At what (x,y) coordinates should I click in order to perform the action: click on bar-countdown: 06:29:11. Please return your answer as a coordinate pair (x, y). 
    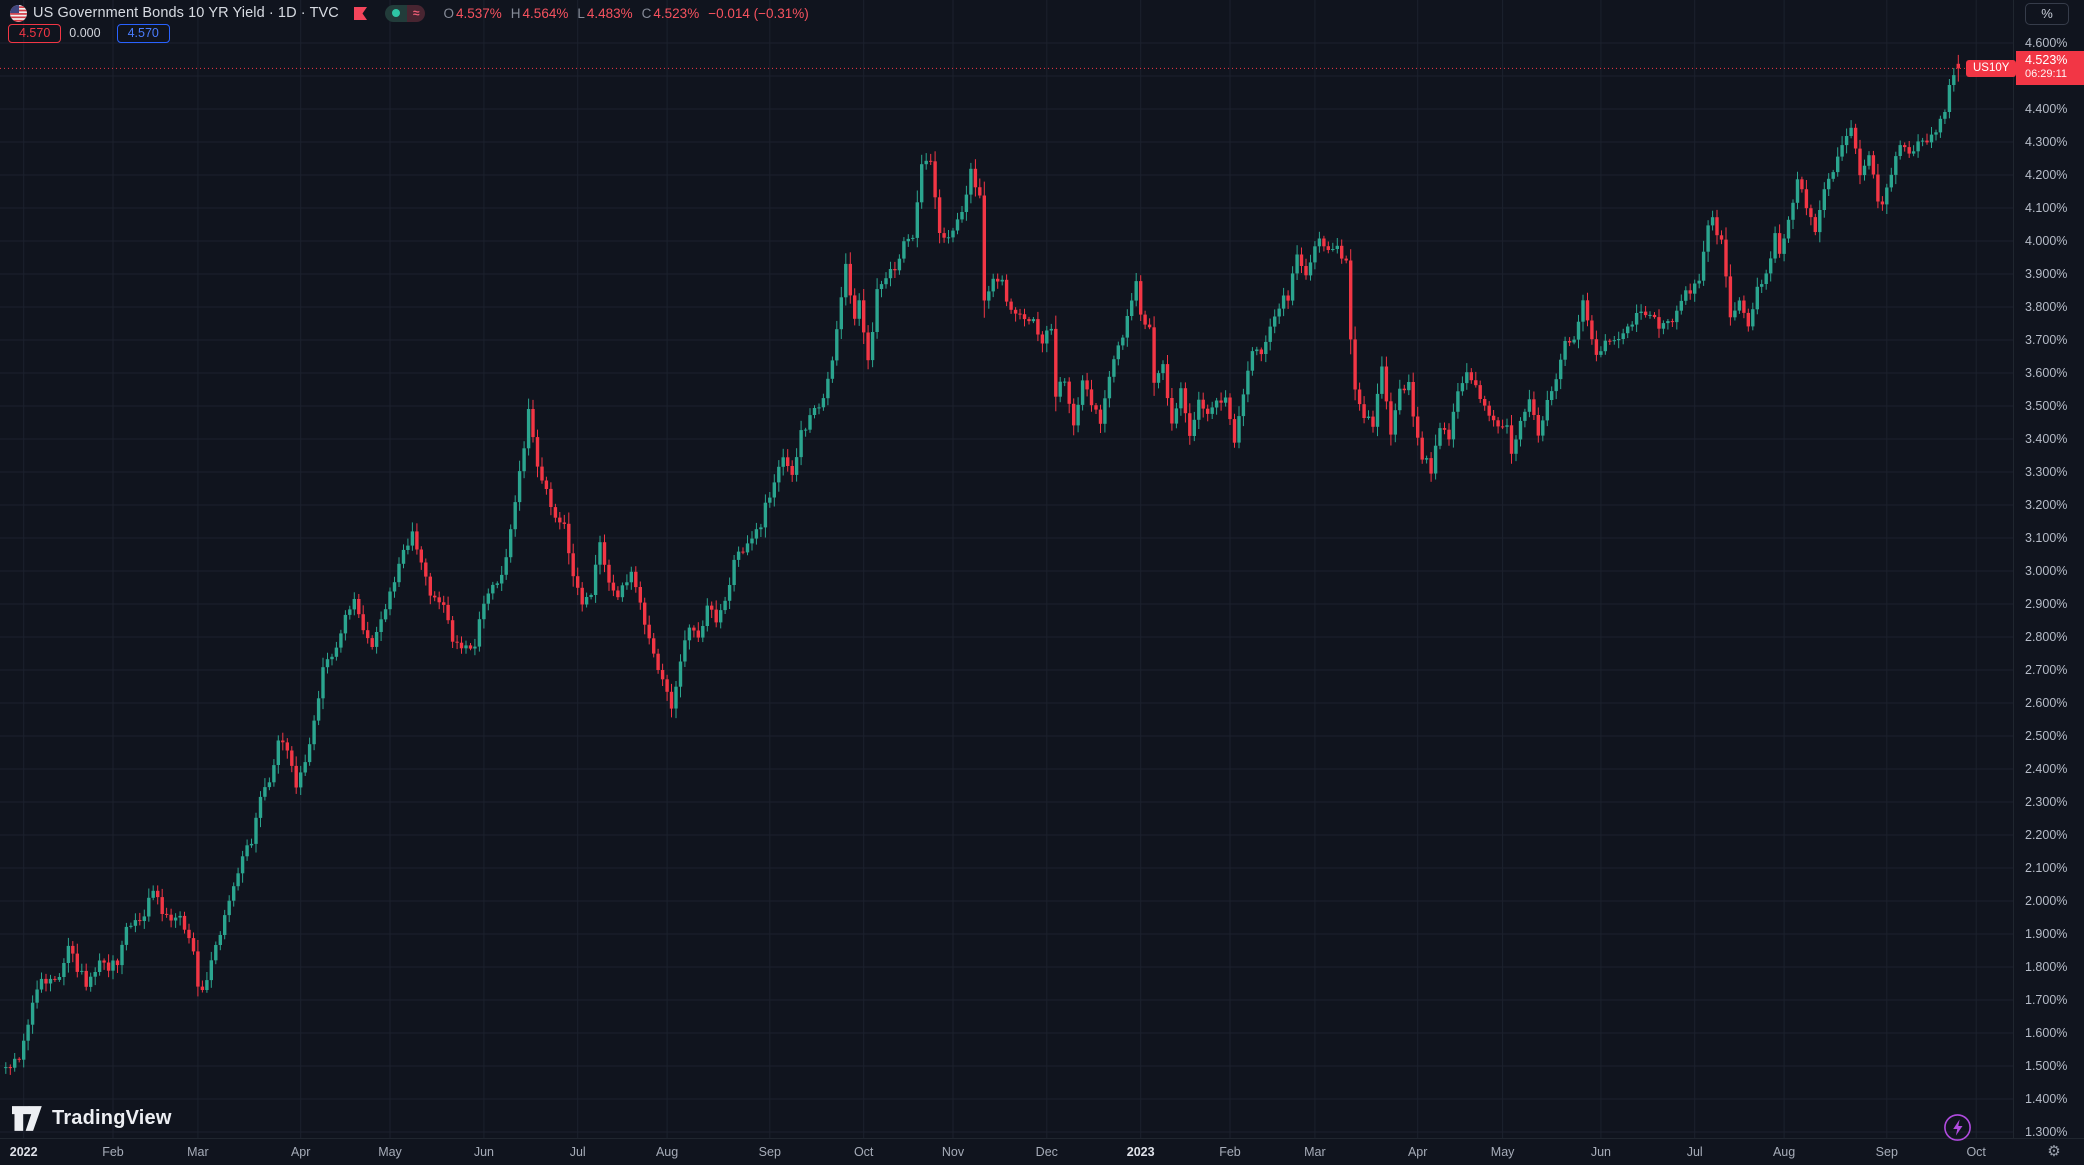
    Looking at the image, I should click on (2046, 74).